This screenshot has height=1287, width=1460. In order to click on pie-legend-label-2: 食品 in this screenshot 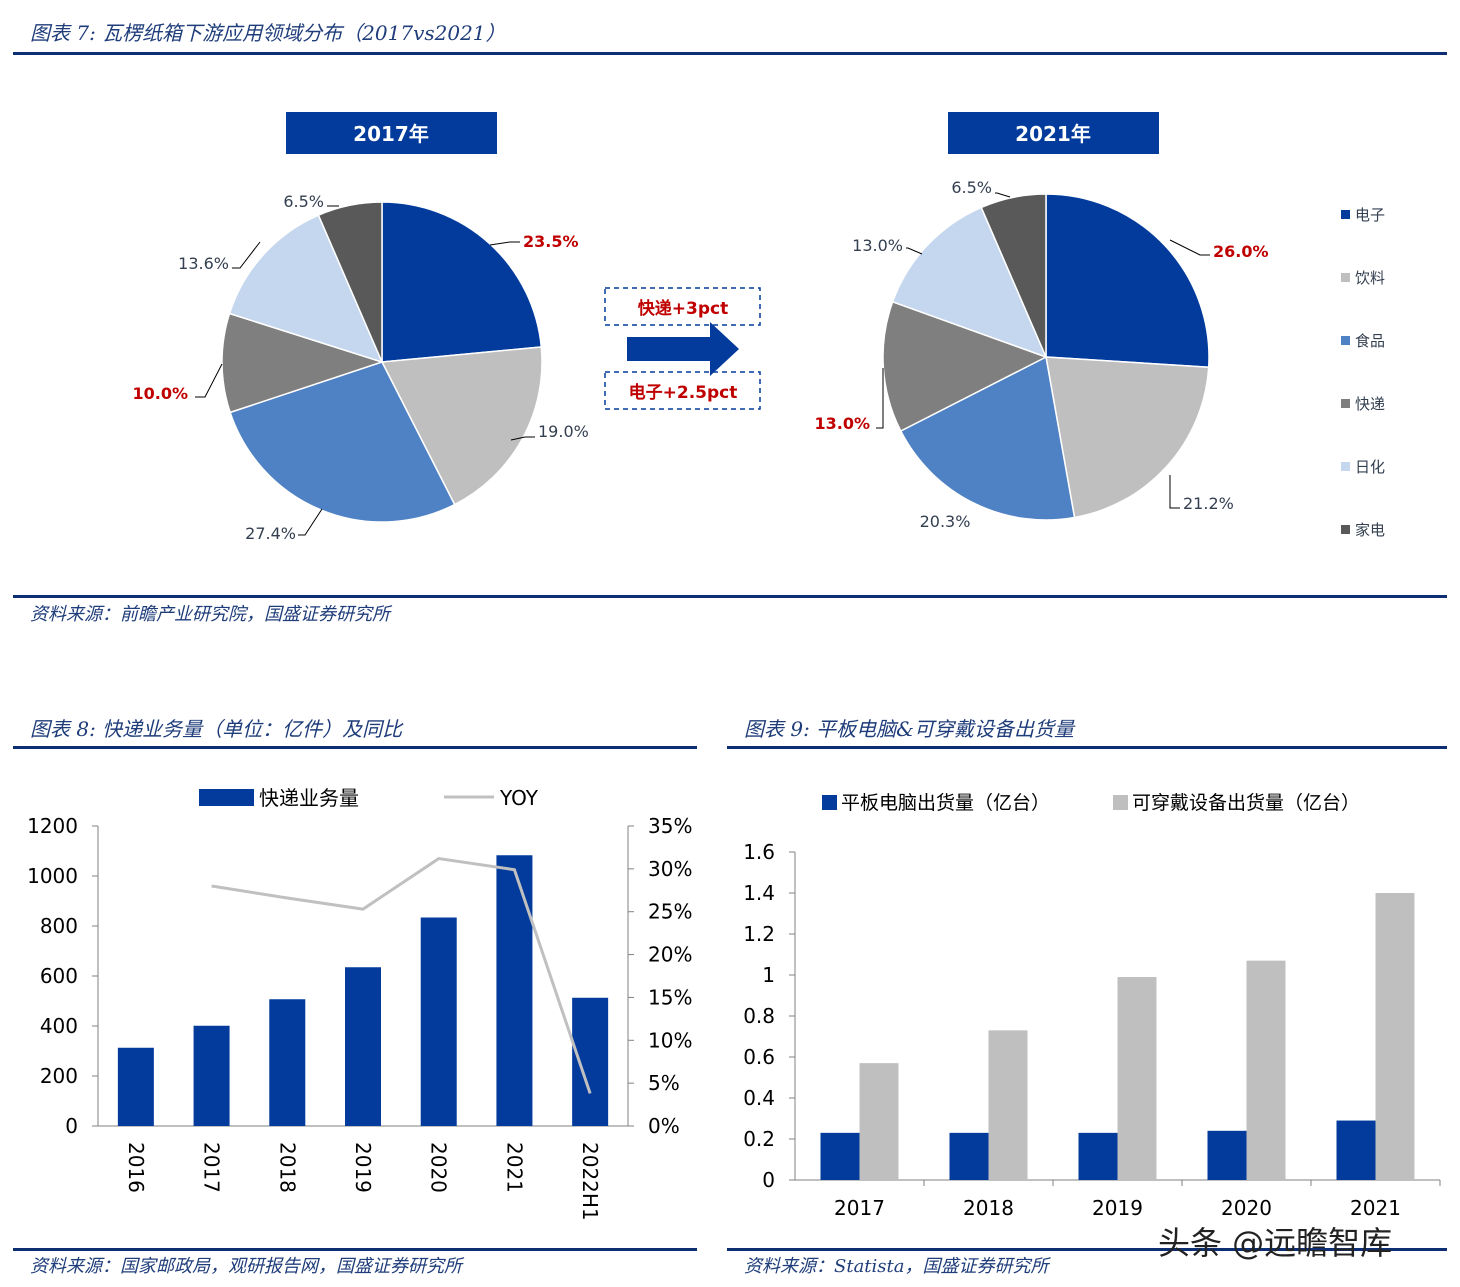, I will do `click(1370, 341)`.